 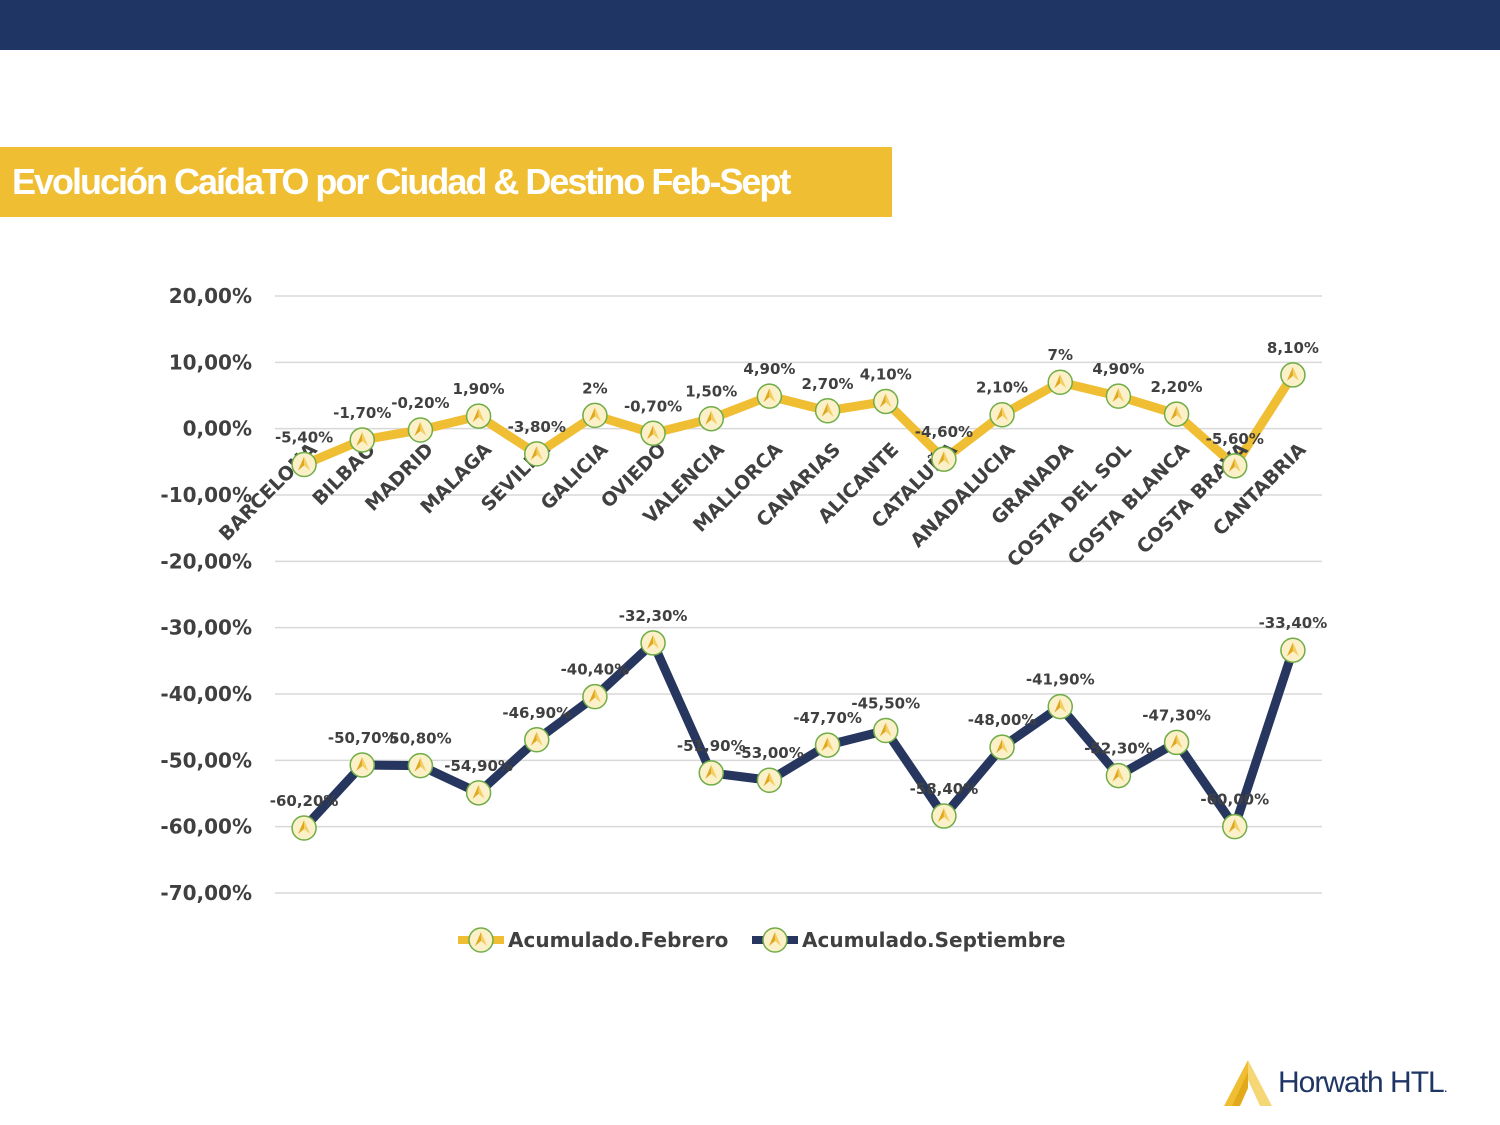 I want to click on data-label: -32,30%, so click(x=653, y=616).